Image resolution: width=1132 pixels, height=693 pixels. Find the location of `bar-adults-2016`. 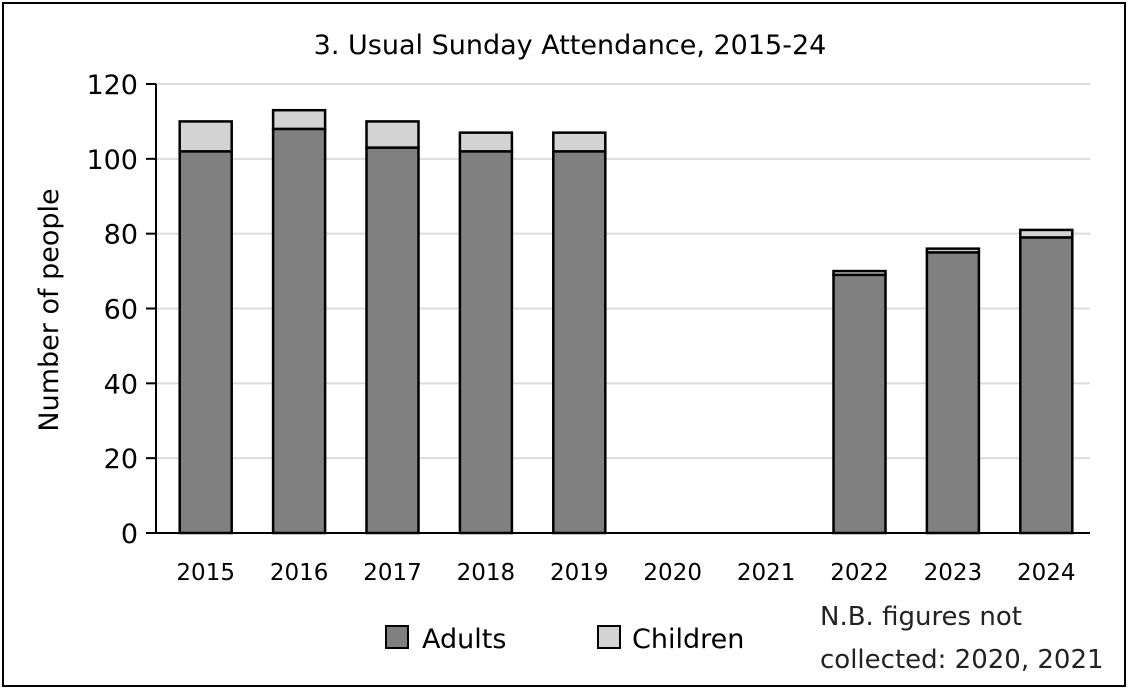

bar-adults-2016 is located at coordinates (299, 331).